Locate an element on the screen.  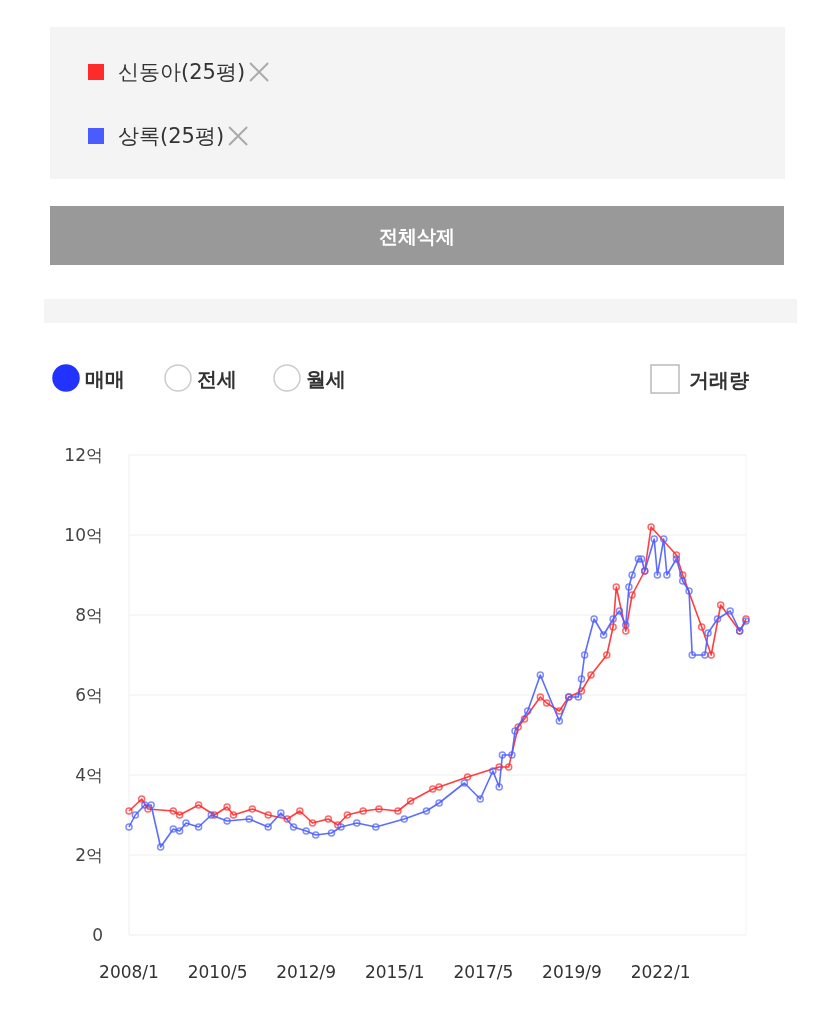
y-tick-label: 6억 is located at coordinates (89, 695).